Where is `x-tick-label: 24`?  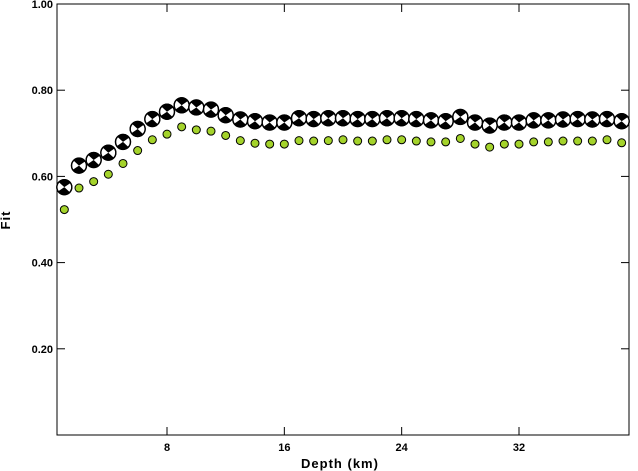 x-tick-label: 24 is located at coordinates (402, 448).